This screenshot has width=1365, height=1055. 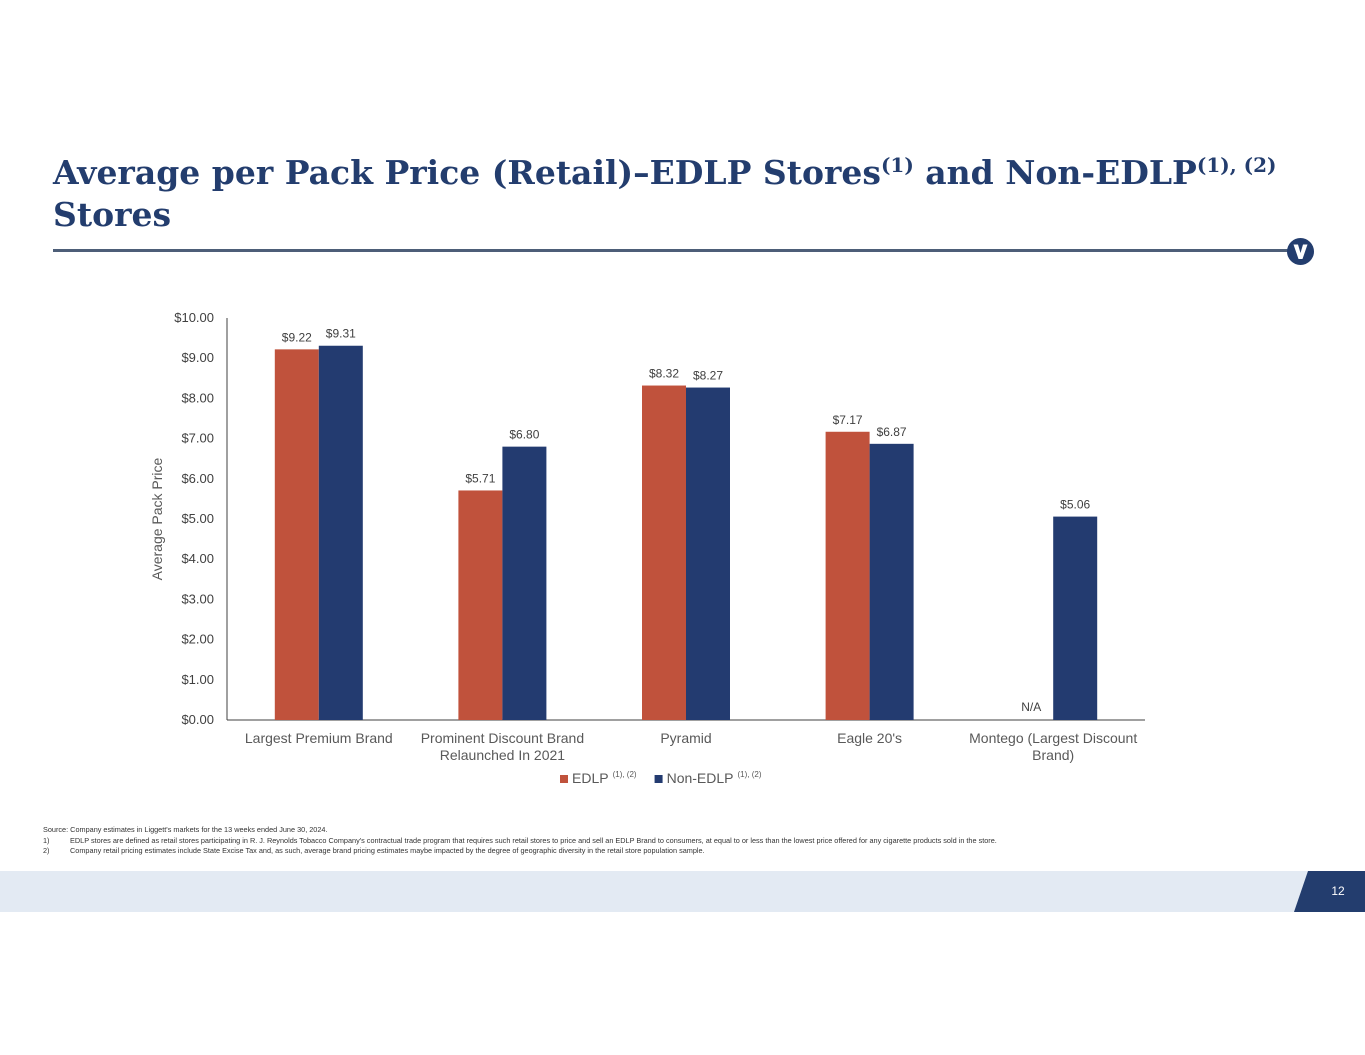 What do you see at coordinates (685, 738) in the screenshot?
I see `x-tick-label: Pyramid` at bounding box center [685, 738].